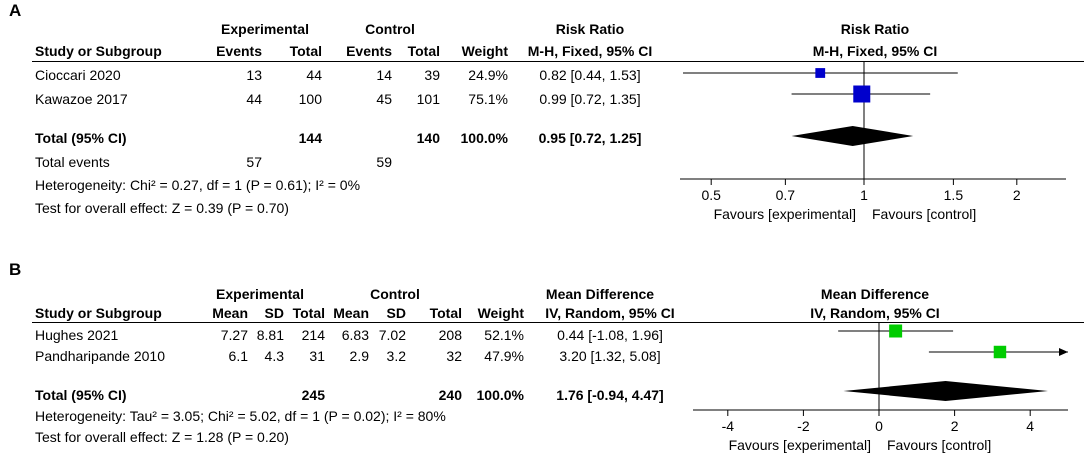 The height and width of the screenshot is (454, 1084). What do you see at coordinates (254, 99) in the screenshot?
I see `a-exp-events: 44` at bounding box center [254, 99].